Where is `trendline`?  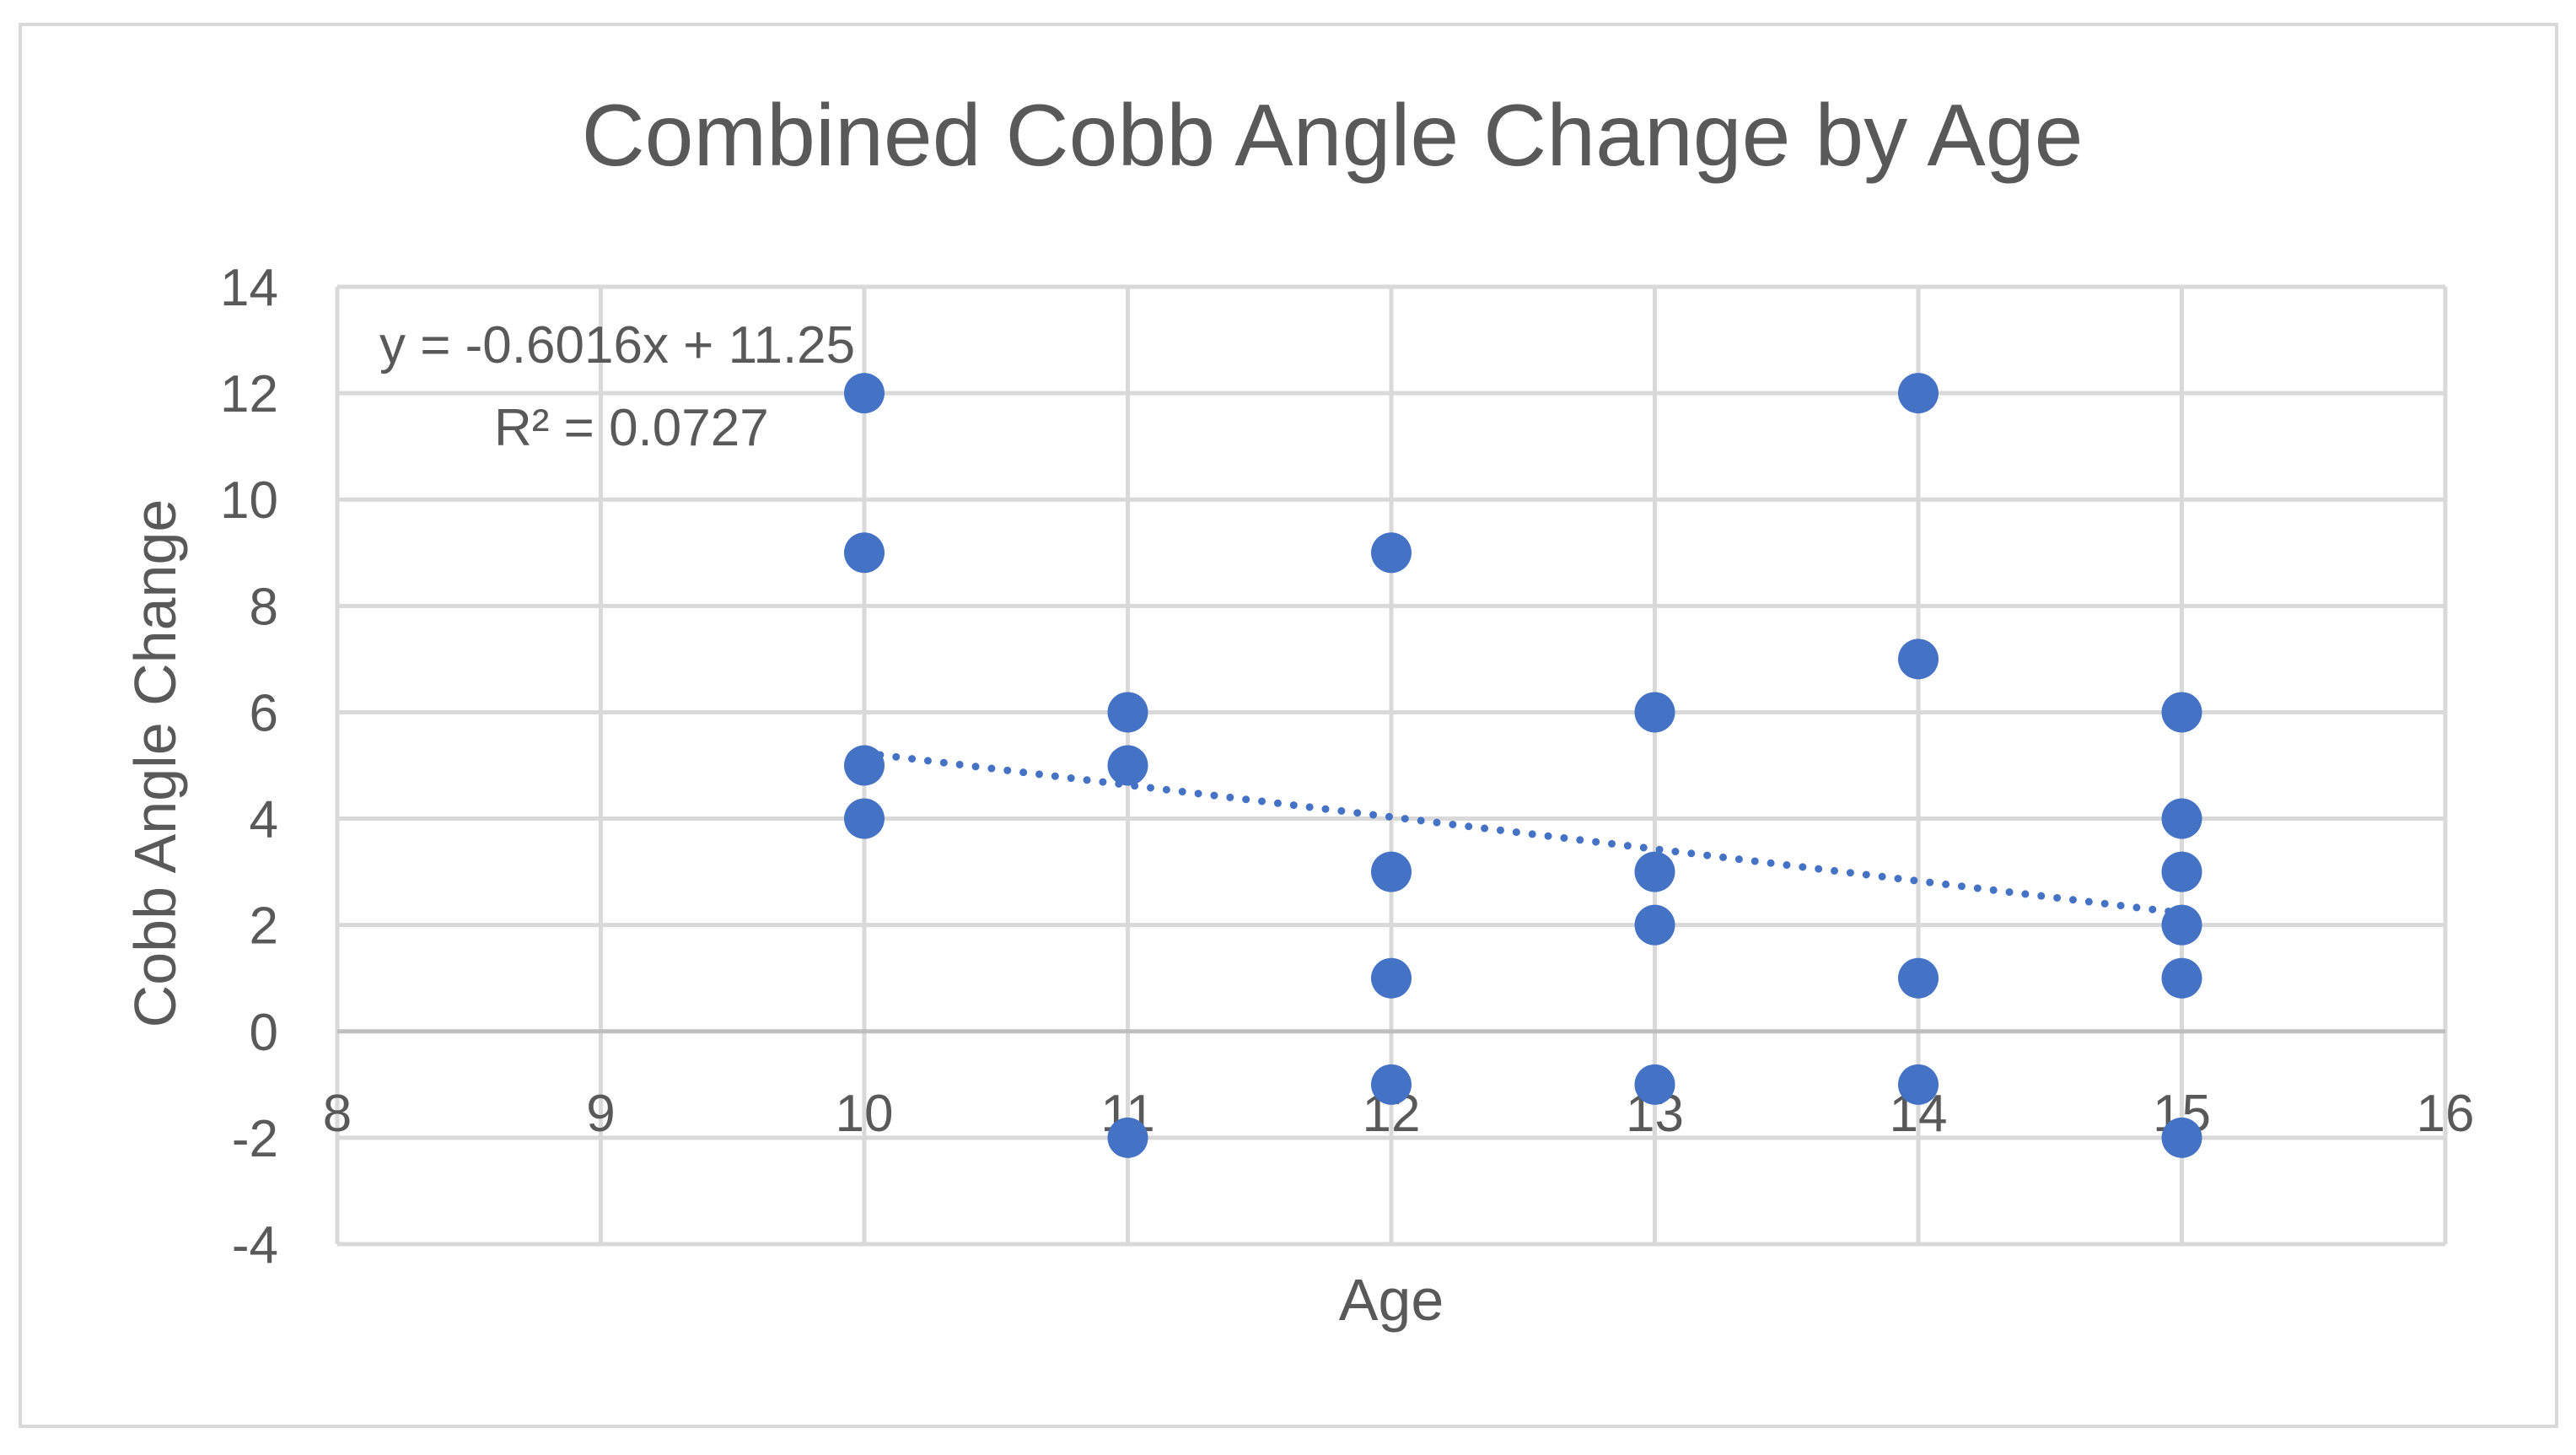
trendline is located at coordinates (1523, 833).